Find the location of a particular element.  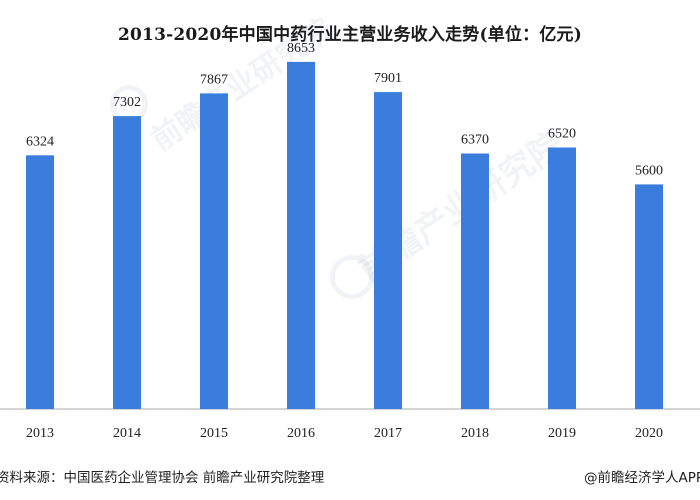

bar-2015 is located at coordinates (214, 251).